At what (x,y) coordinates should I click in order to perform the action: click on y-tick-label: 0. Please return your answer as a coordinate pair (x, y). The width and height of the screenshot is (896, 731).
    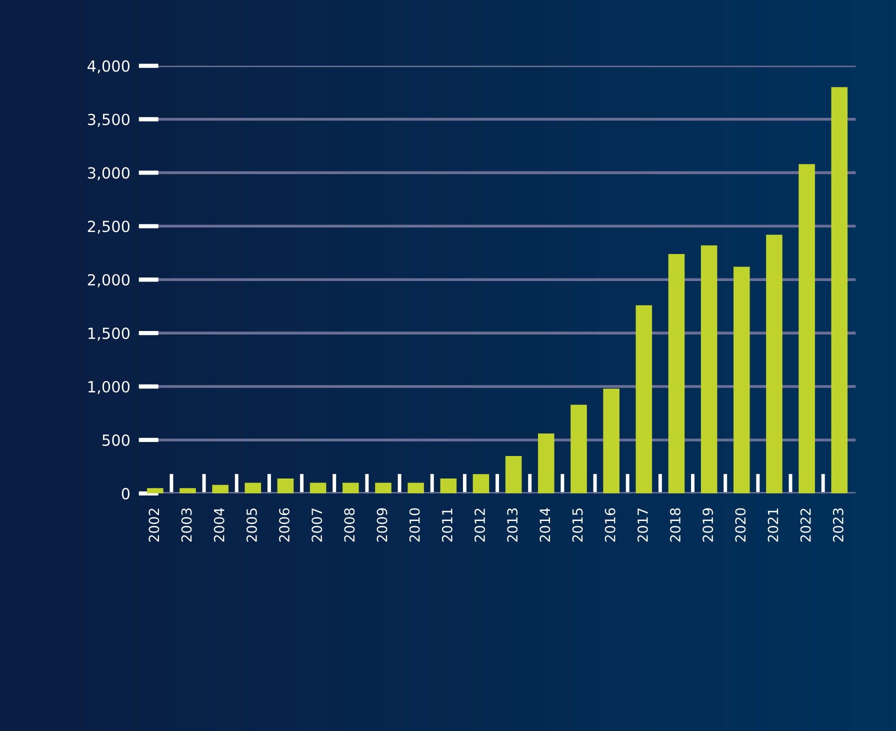
    Looking at the image, I should click on (126, 494).